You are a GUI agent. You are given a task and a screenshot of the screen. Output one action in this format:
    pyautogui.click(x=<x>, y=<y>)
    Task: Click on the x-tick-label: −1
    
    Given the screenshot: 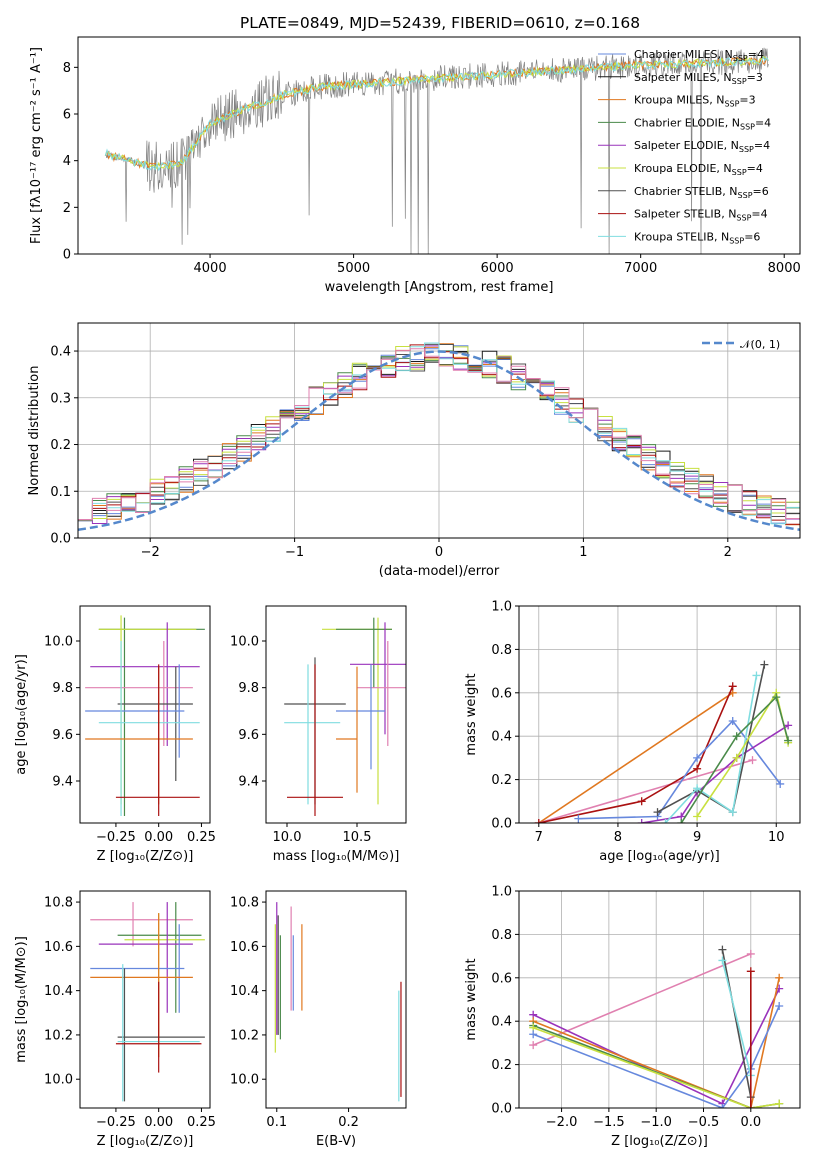 What is the action you would take?
    pyautogui.click(x=294, y=552)
    